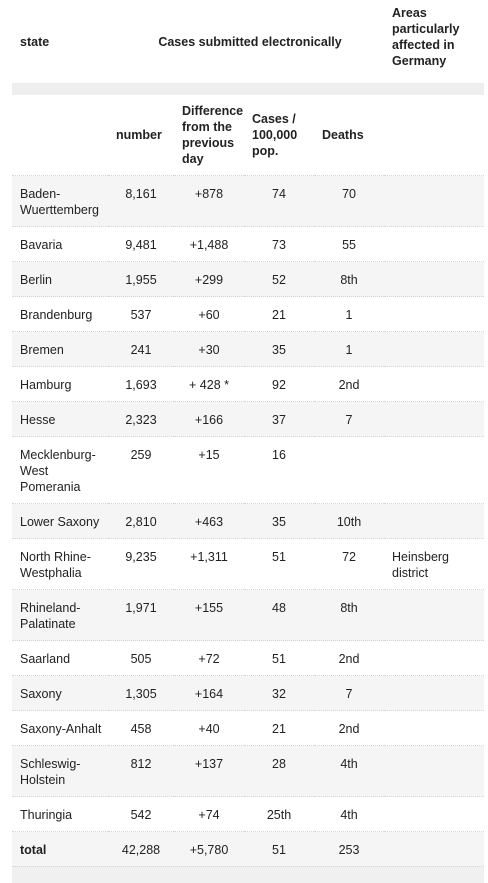  I want to click on table-row: Saxony 1,305 +164 32 7, so click(248, 693).